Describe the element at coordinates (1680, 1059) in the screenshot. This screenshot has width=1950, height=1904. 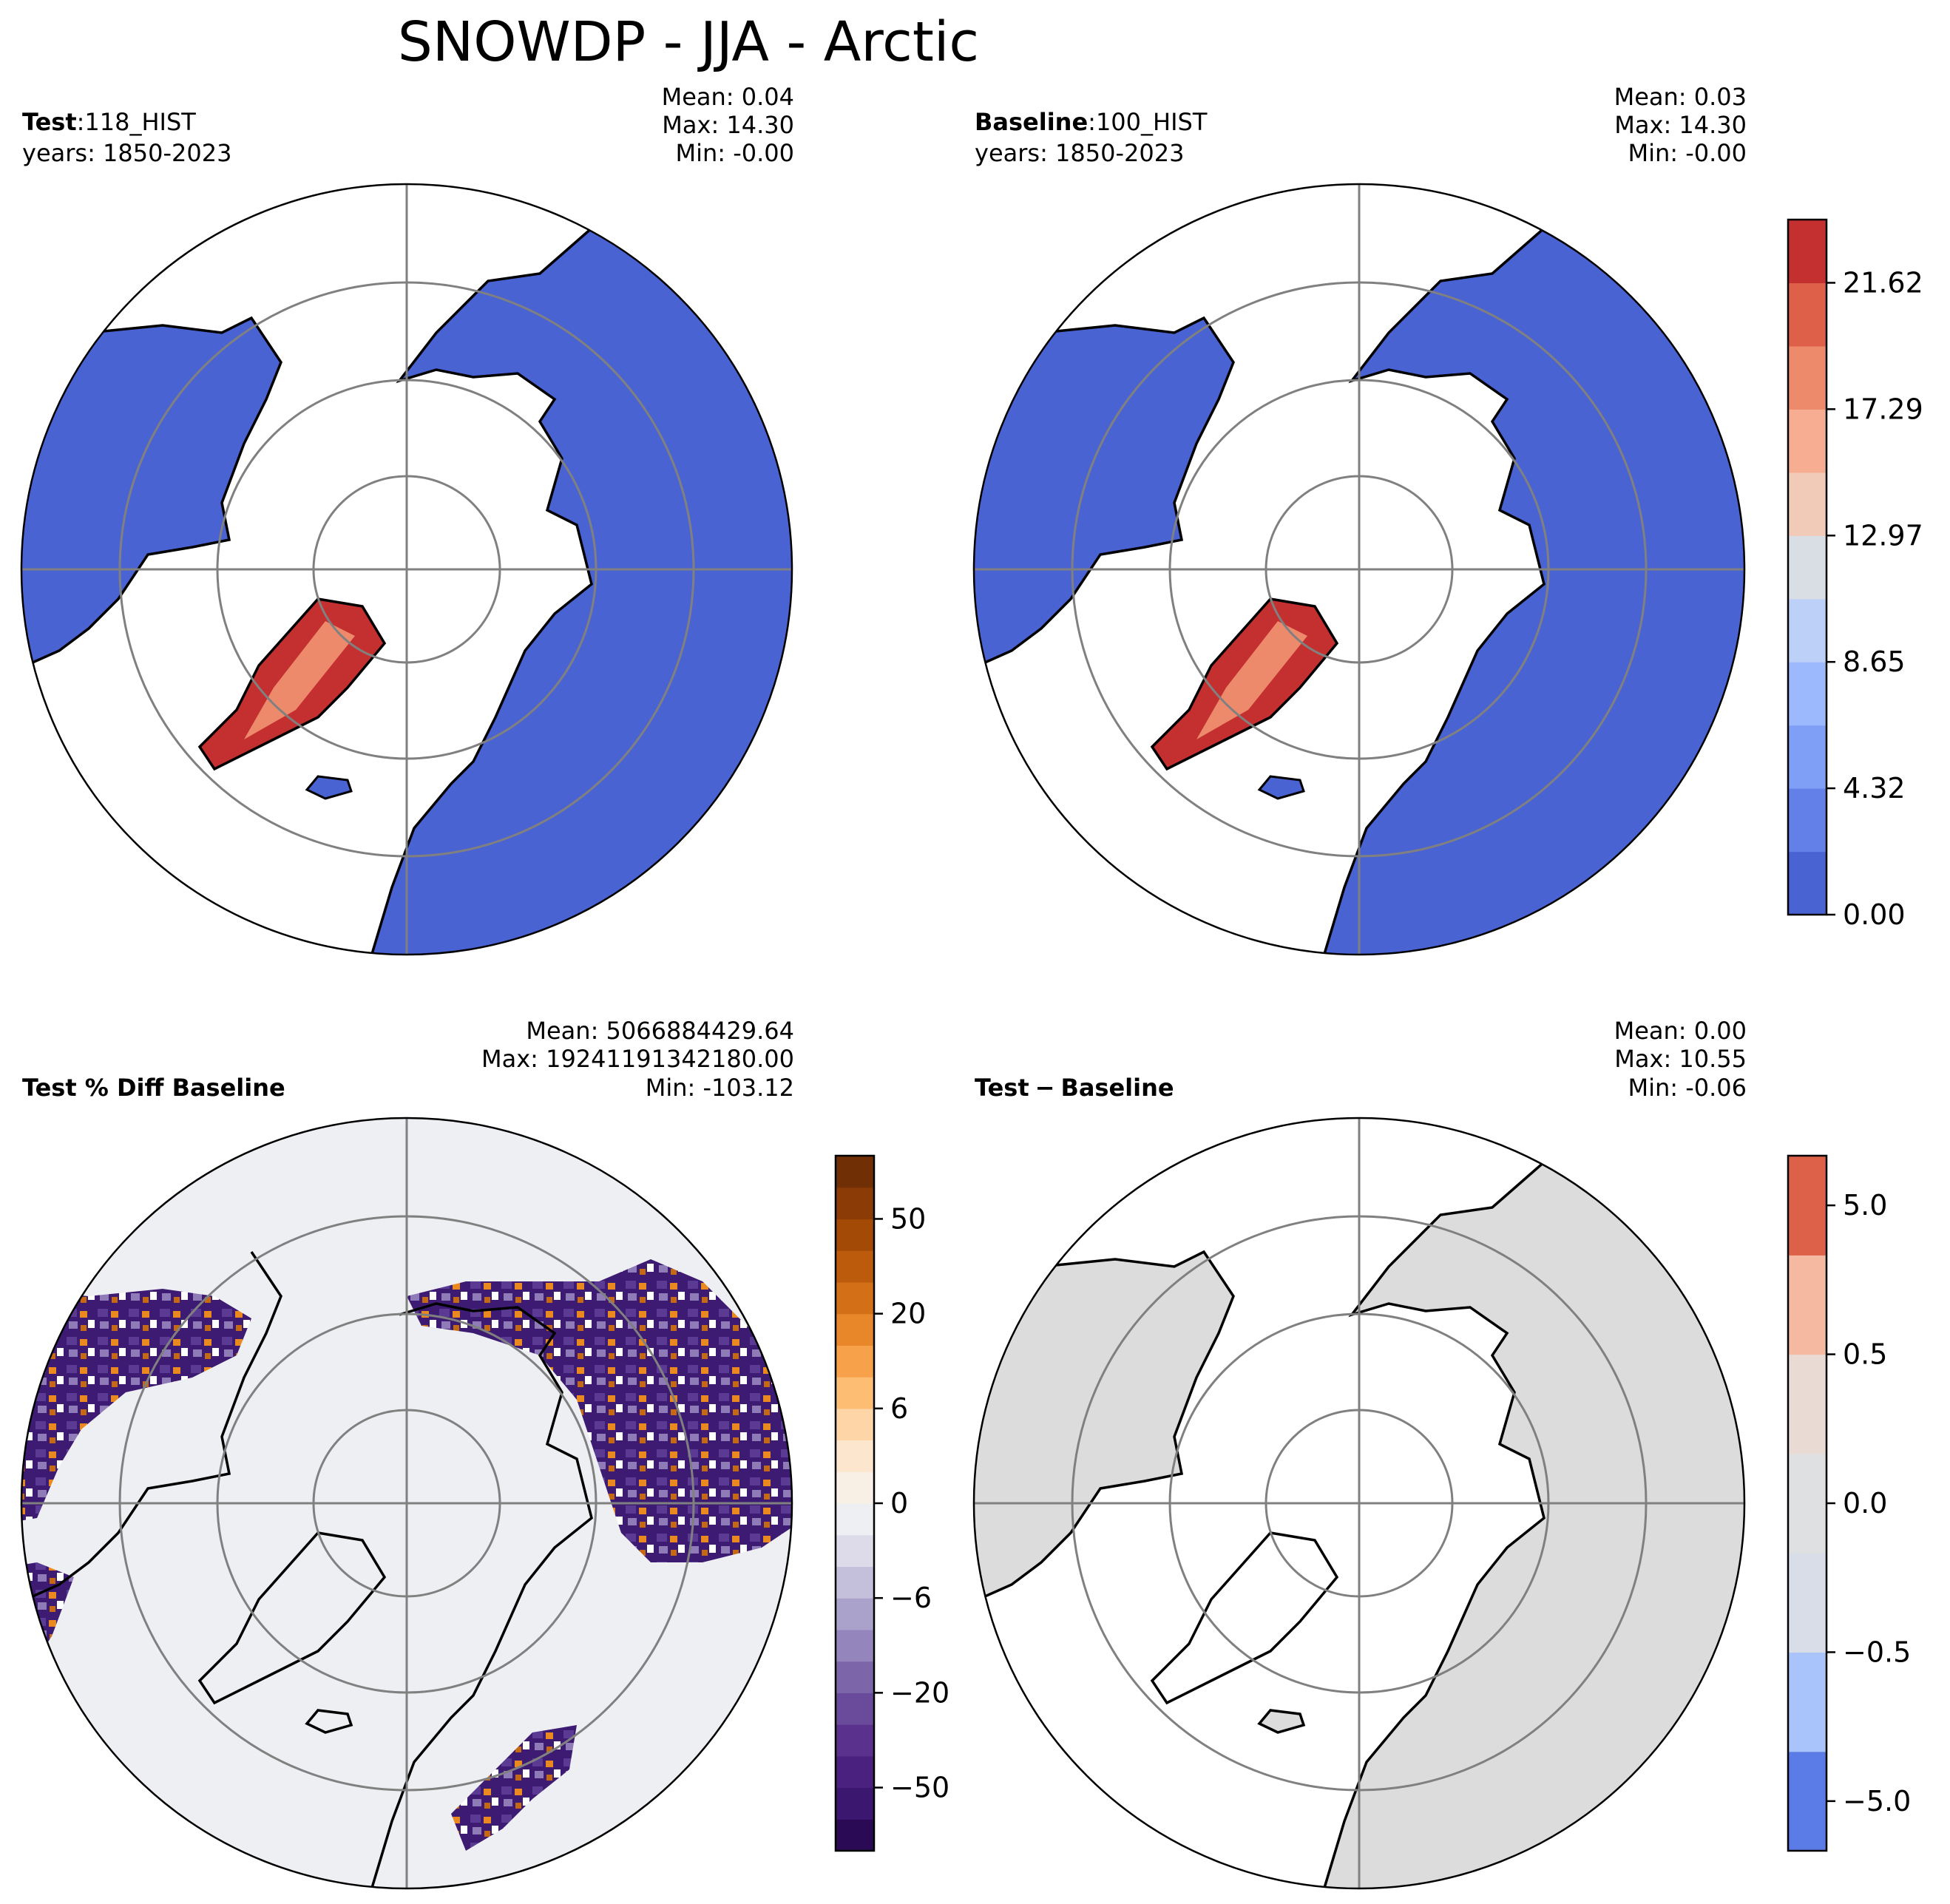
I see `diff-max: Max: 10.55` at that location.